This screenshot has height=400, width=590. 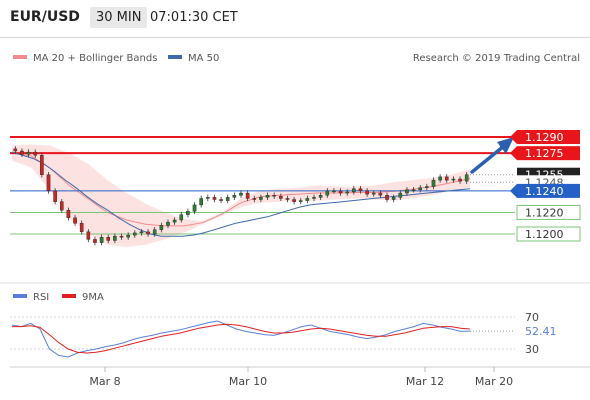 I want to click on ma50-legend-label: MA 50, so click(x=203, y=58).